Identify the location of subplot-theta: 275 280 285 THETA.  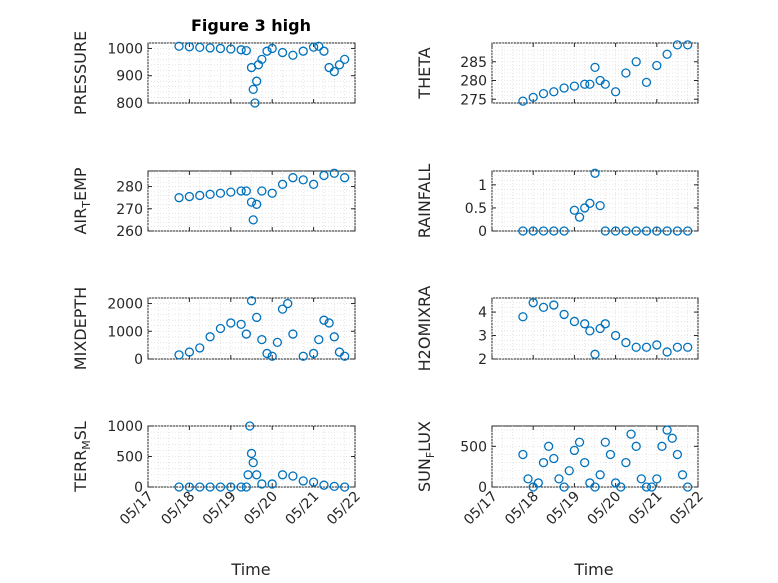
(557, 74).